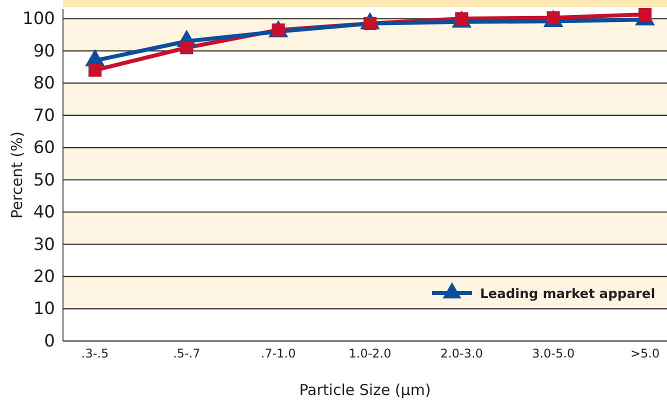  I want to click on x-tick-label: .7-1.0, so click(278, 353).